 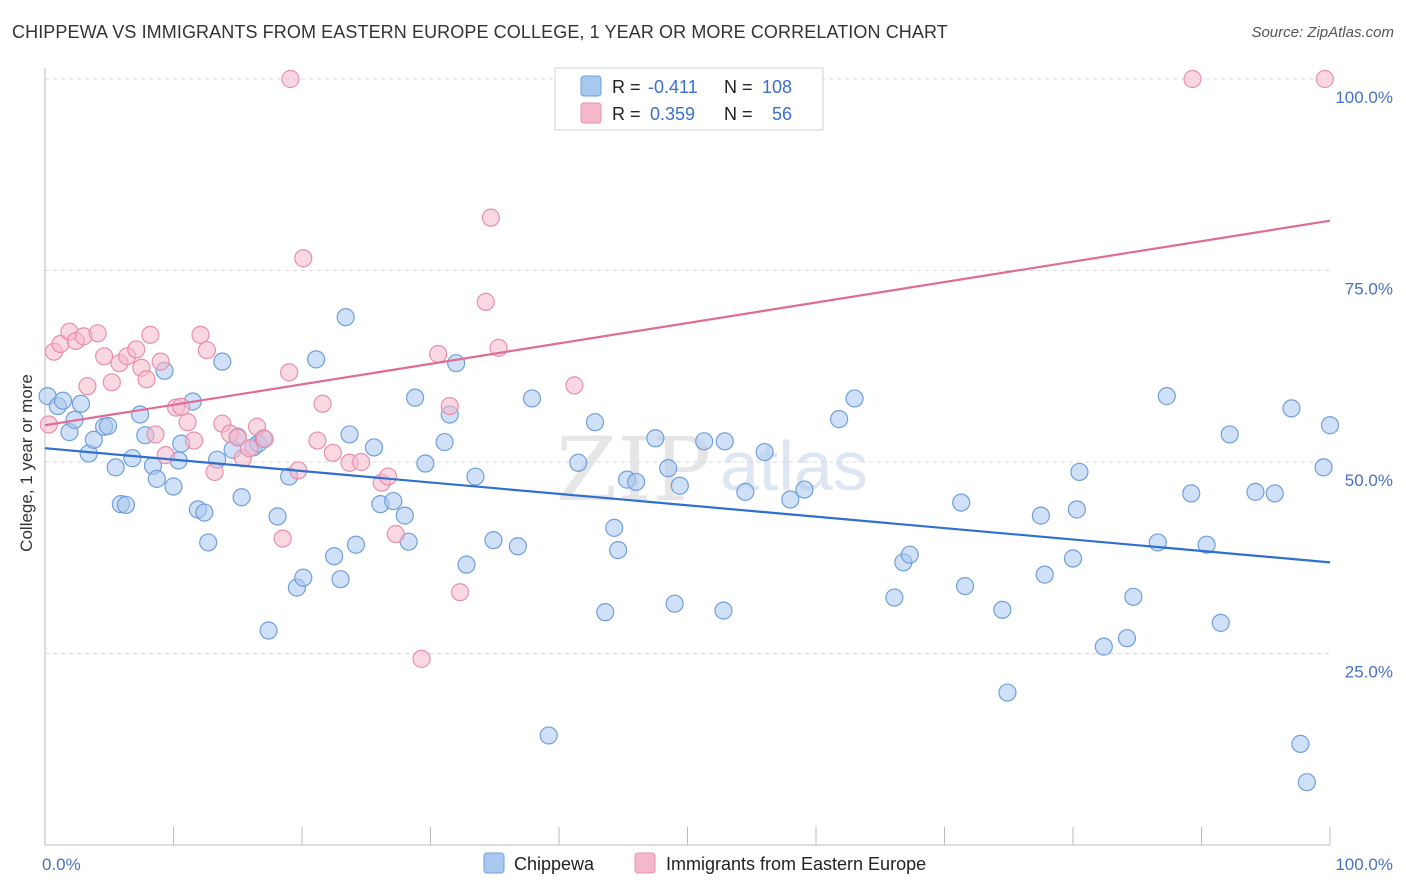 What do you see at coordinates (494, 863) in the screenshot?
I see `bottom-legend-swatch-chippewa` at bounding box center [494, 863].